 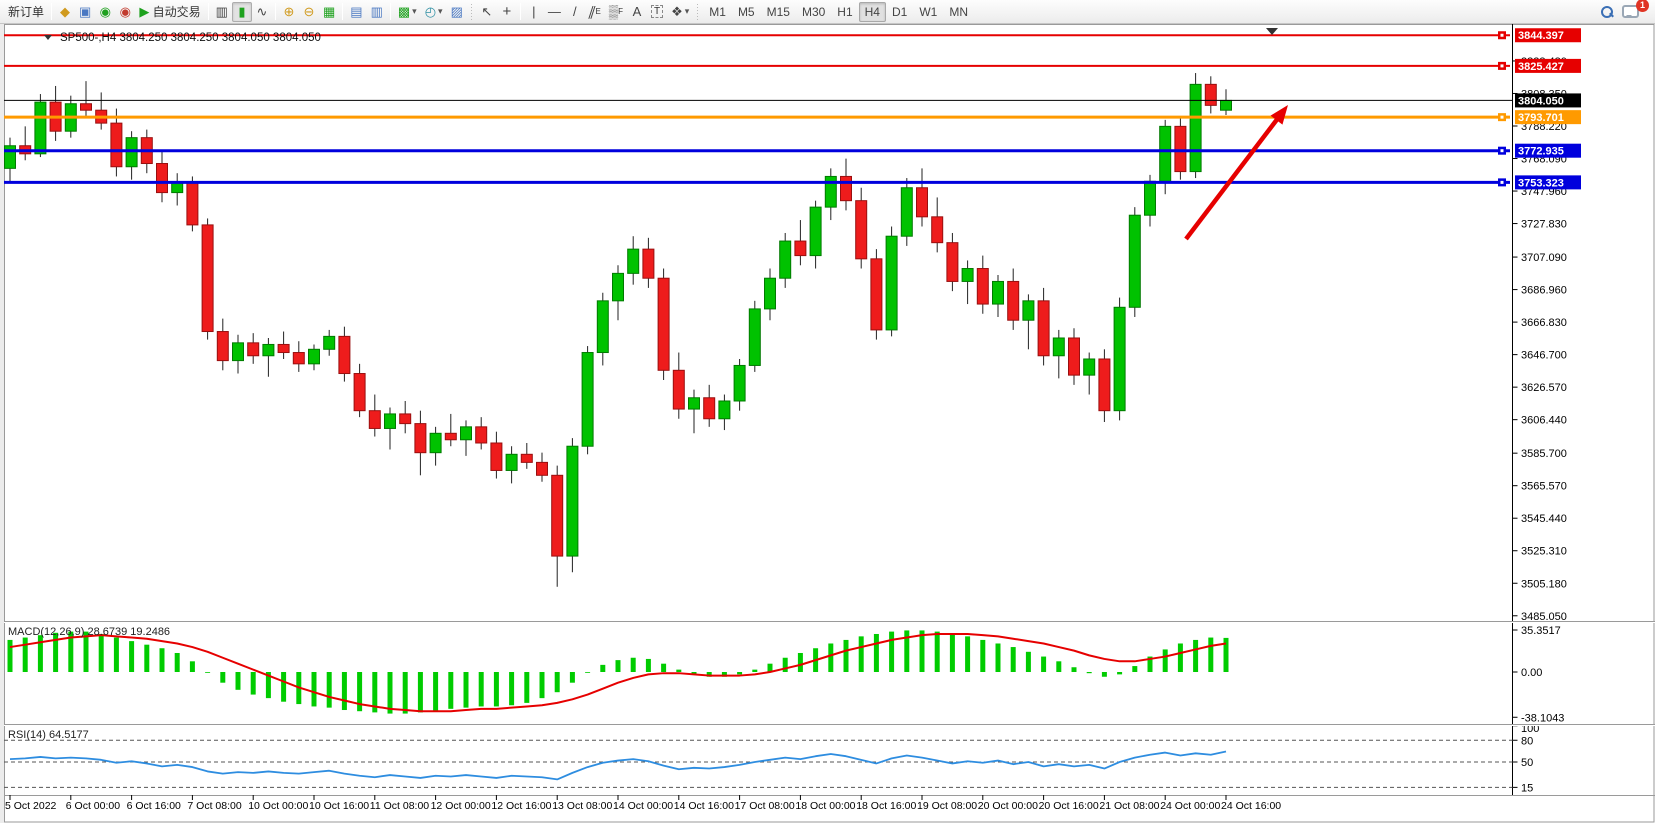 What do you see at coordinates (595, 12) in the screenshot?
I see `channel-tool-button: ∥ E` at bounding box center [595, 12].